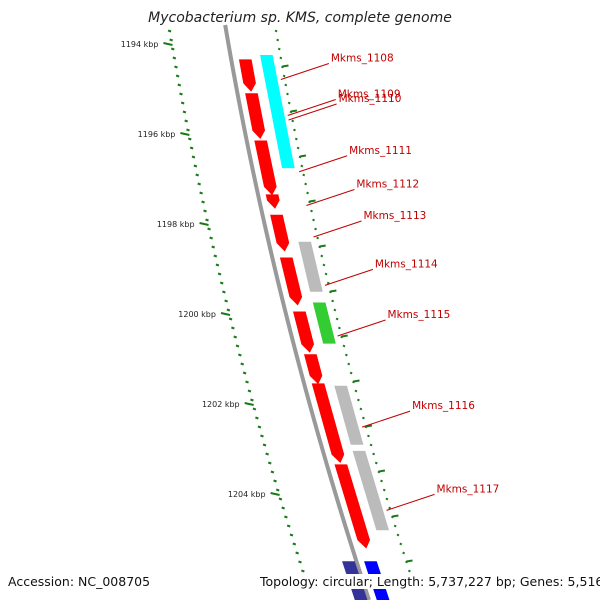 This screenshot has width=600, height=600. Describe the element at coordinates (387, 185) in the screenshot. I see `gene-label: Mkms_1112` at that location.